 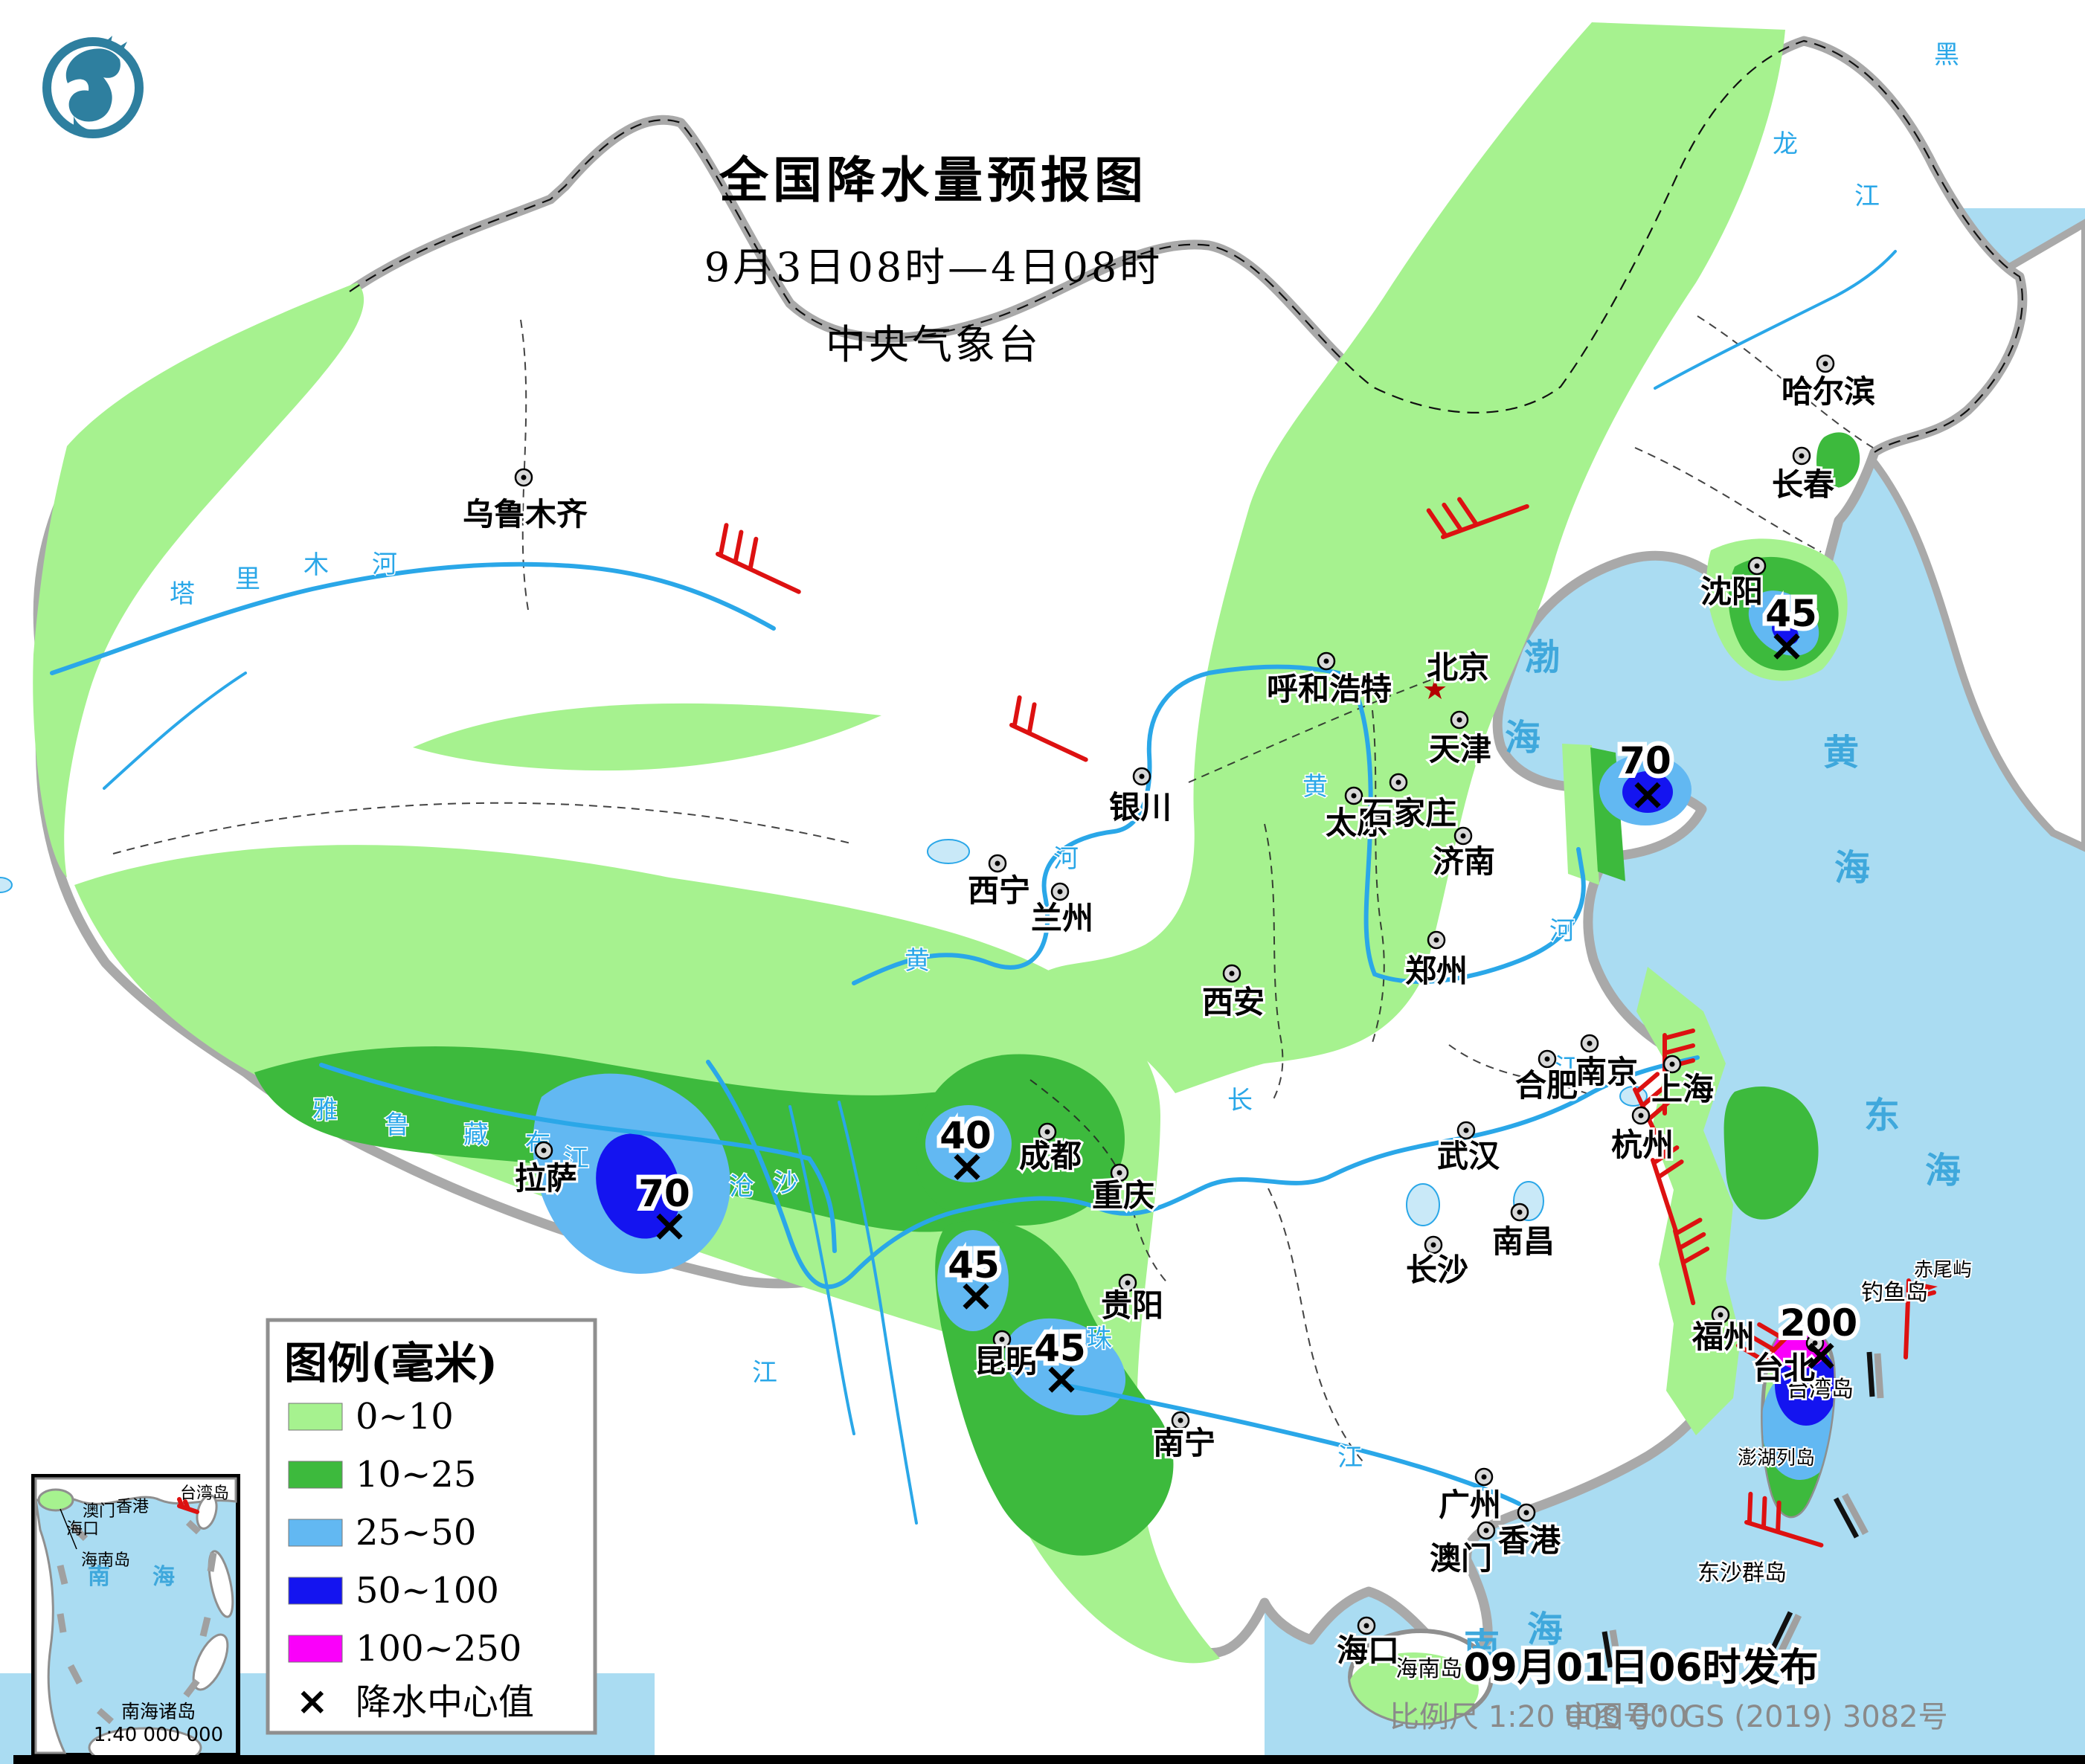 What do you see at coordinates (445, 1702) in the screenshot?
I see `legend-marker-label: 降水中心值` at bounding box center [445, 1702].